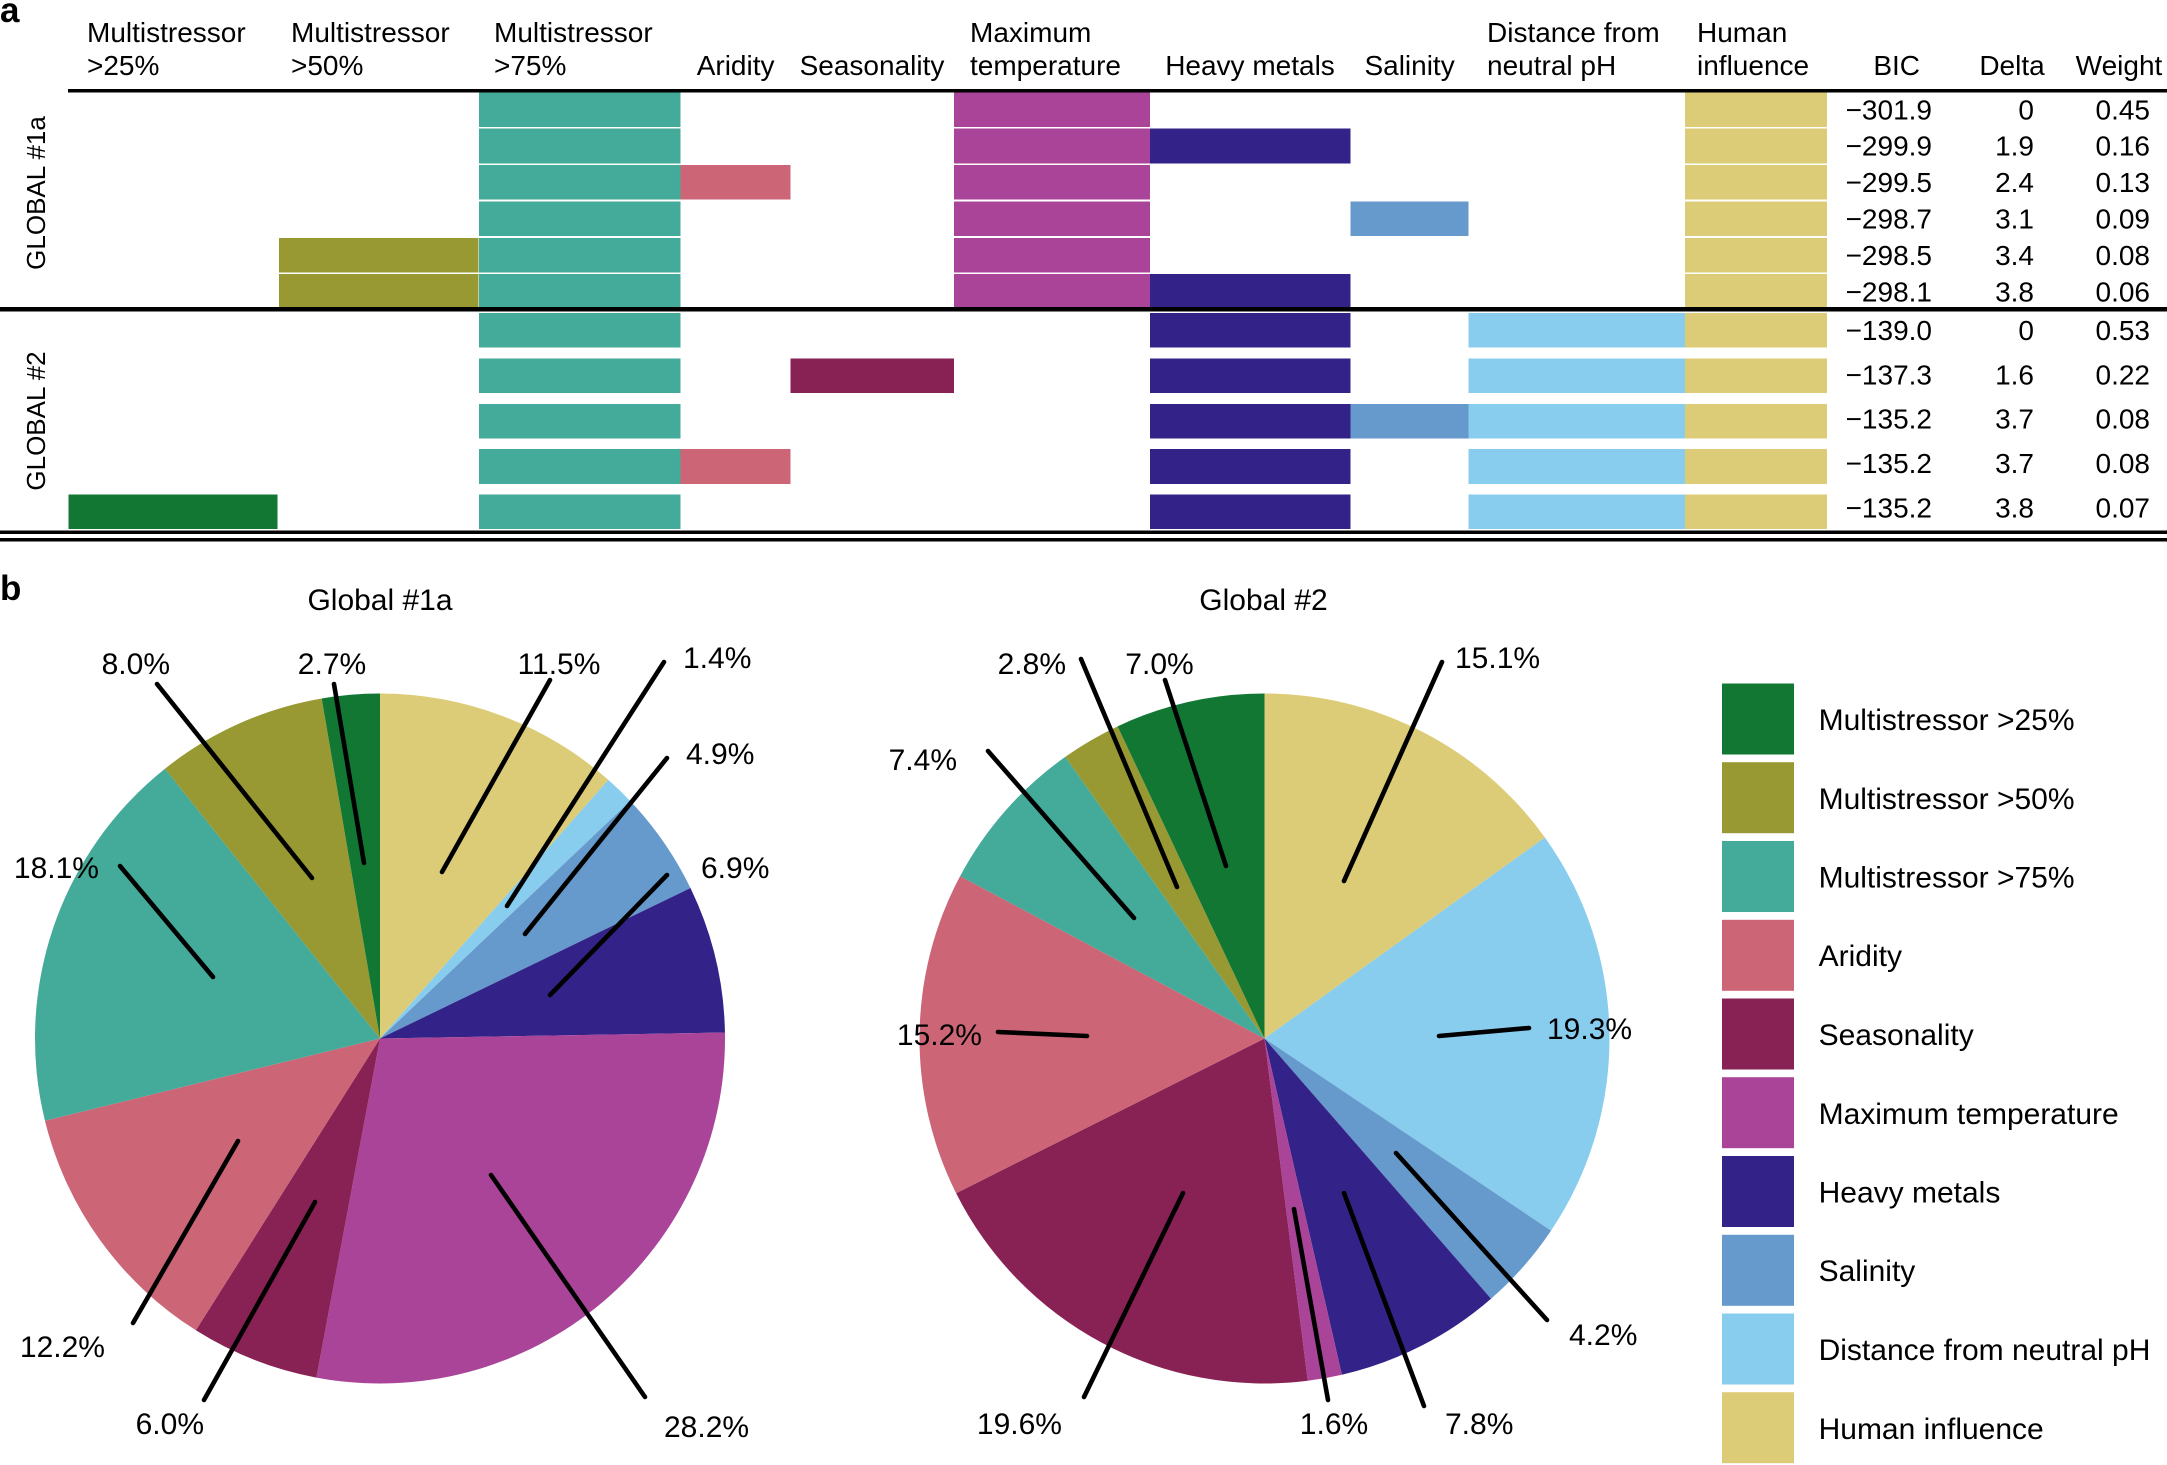 The image size is (2167, 1465). I want to click on svg-text: Delta, so click(2012, 65).